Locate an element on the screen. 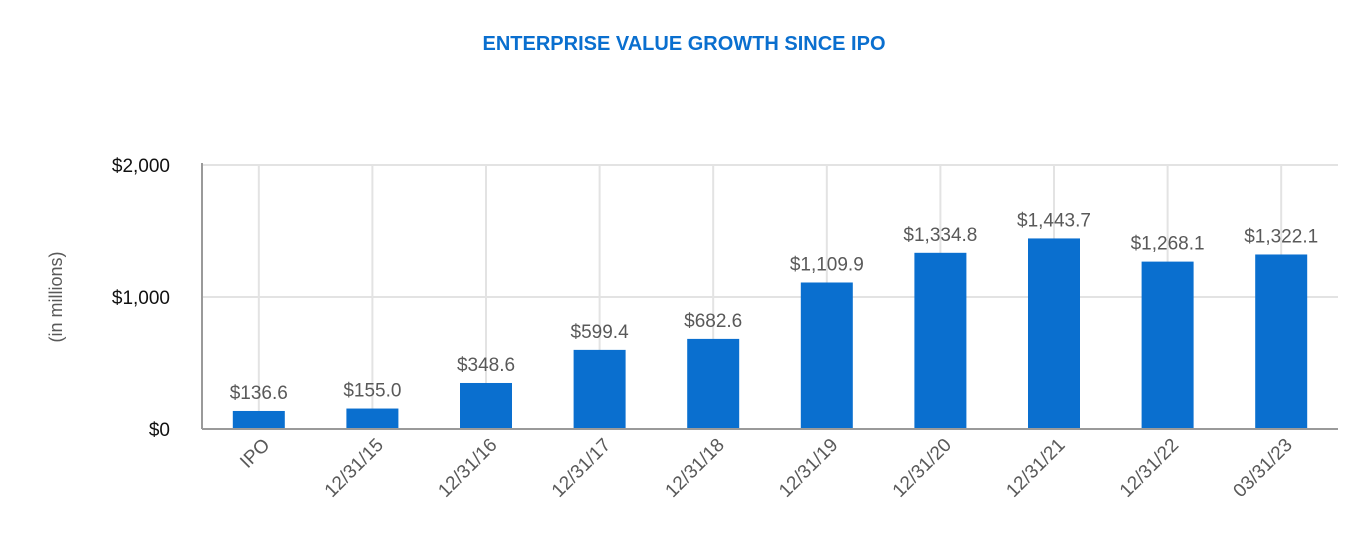 Image resolution: width=1368 pixels, height=560 pixels. data-label: $1,443.7 is located at coordinates (1054, 220).